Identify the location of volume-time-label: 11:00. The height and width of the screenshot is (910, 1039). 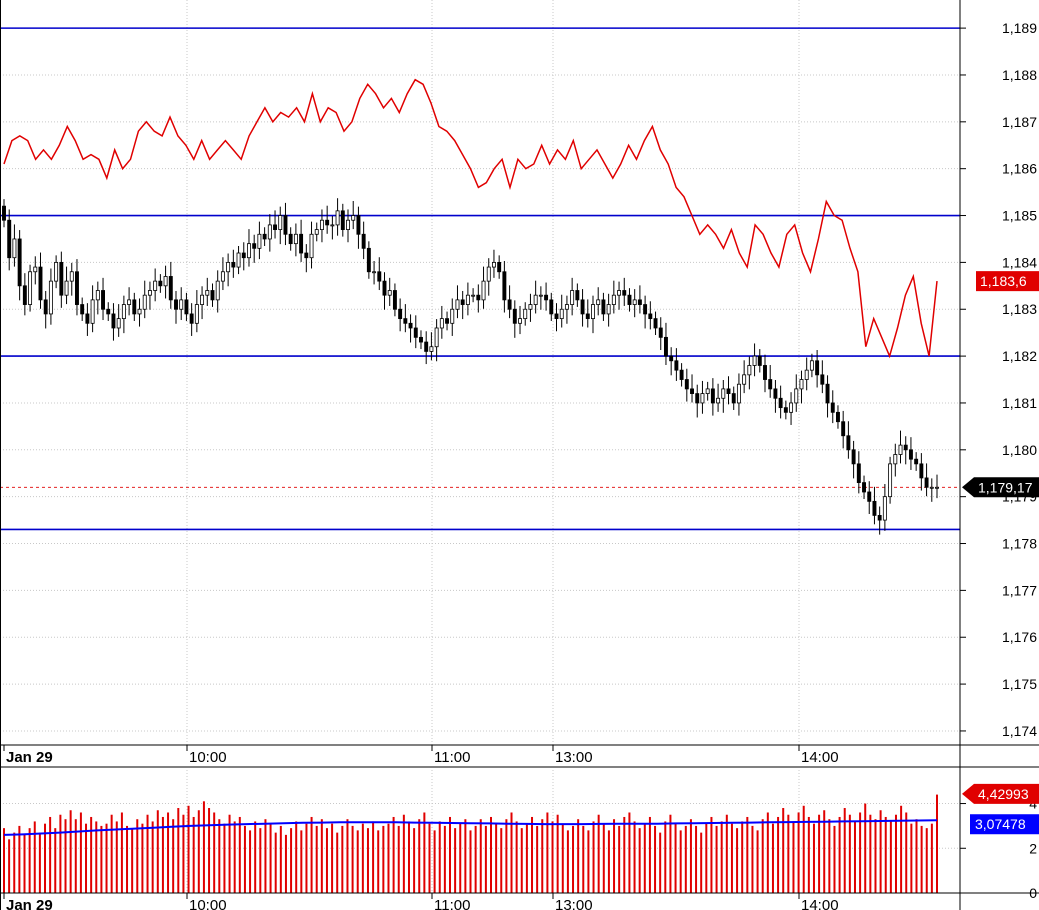
(452, 903).